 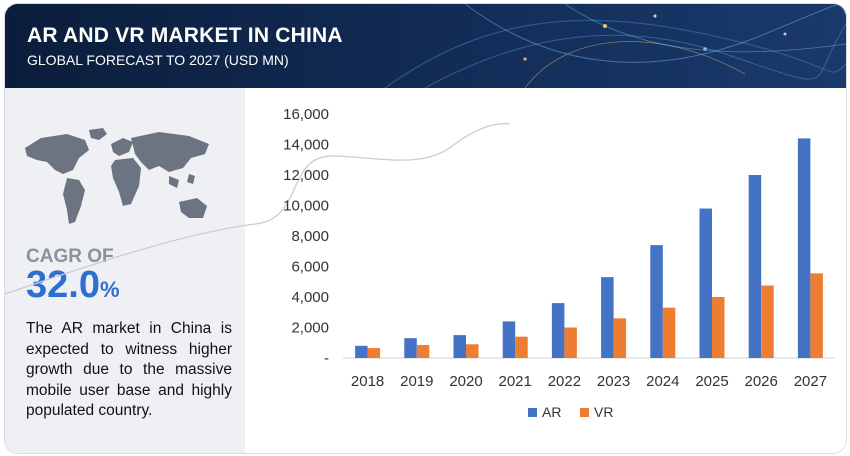 What do you see at coordinates (310, 297) in the screenshot?
I see `y-tick-label: 4,000` at bounding box center [310, 297].